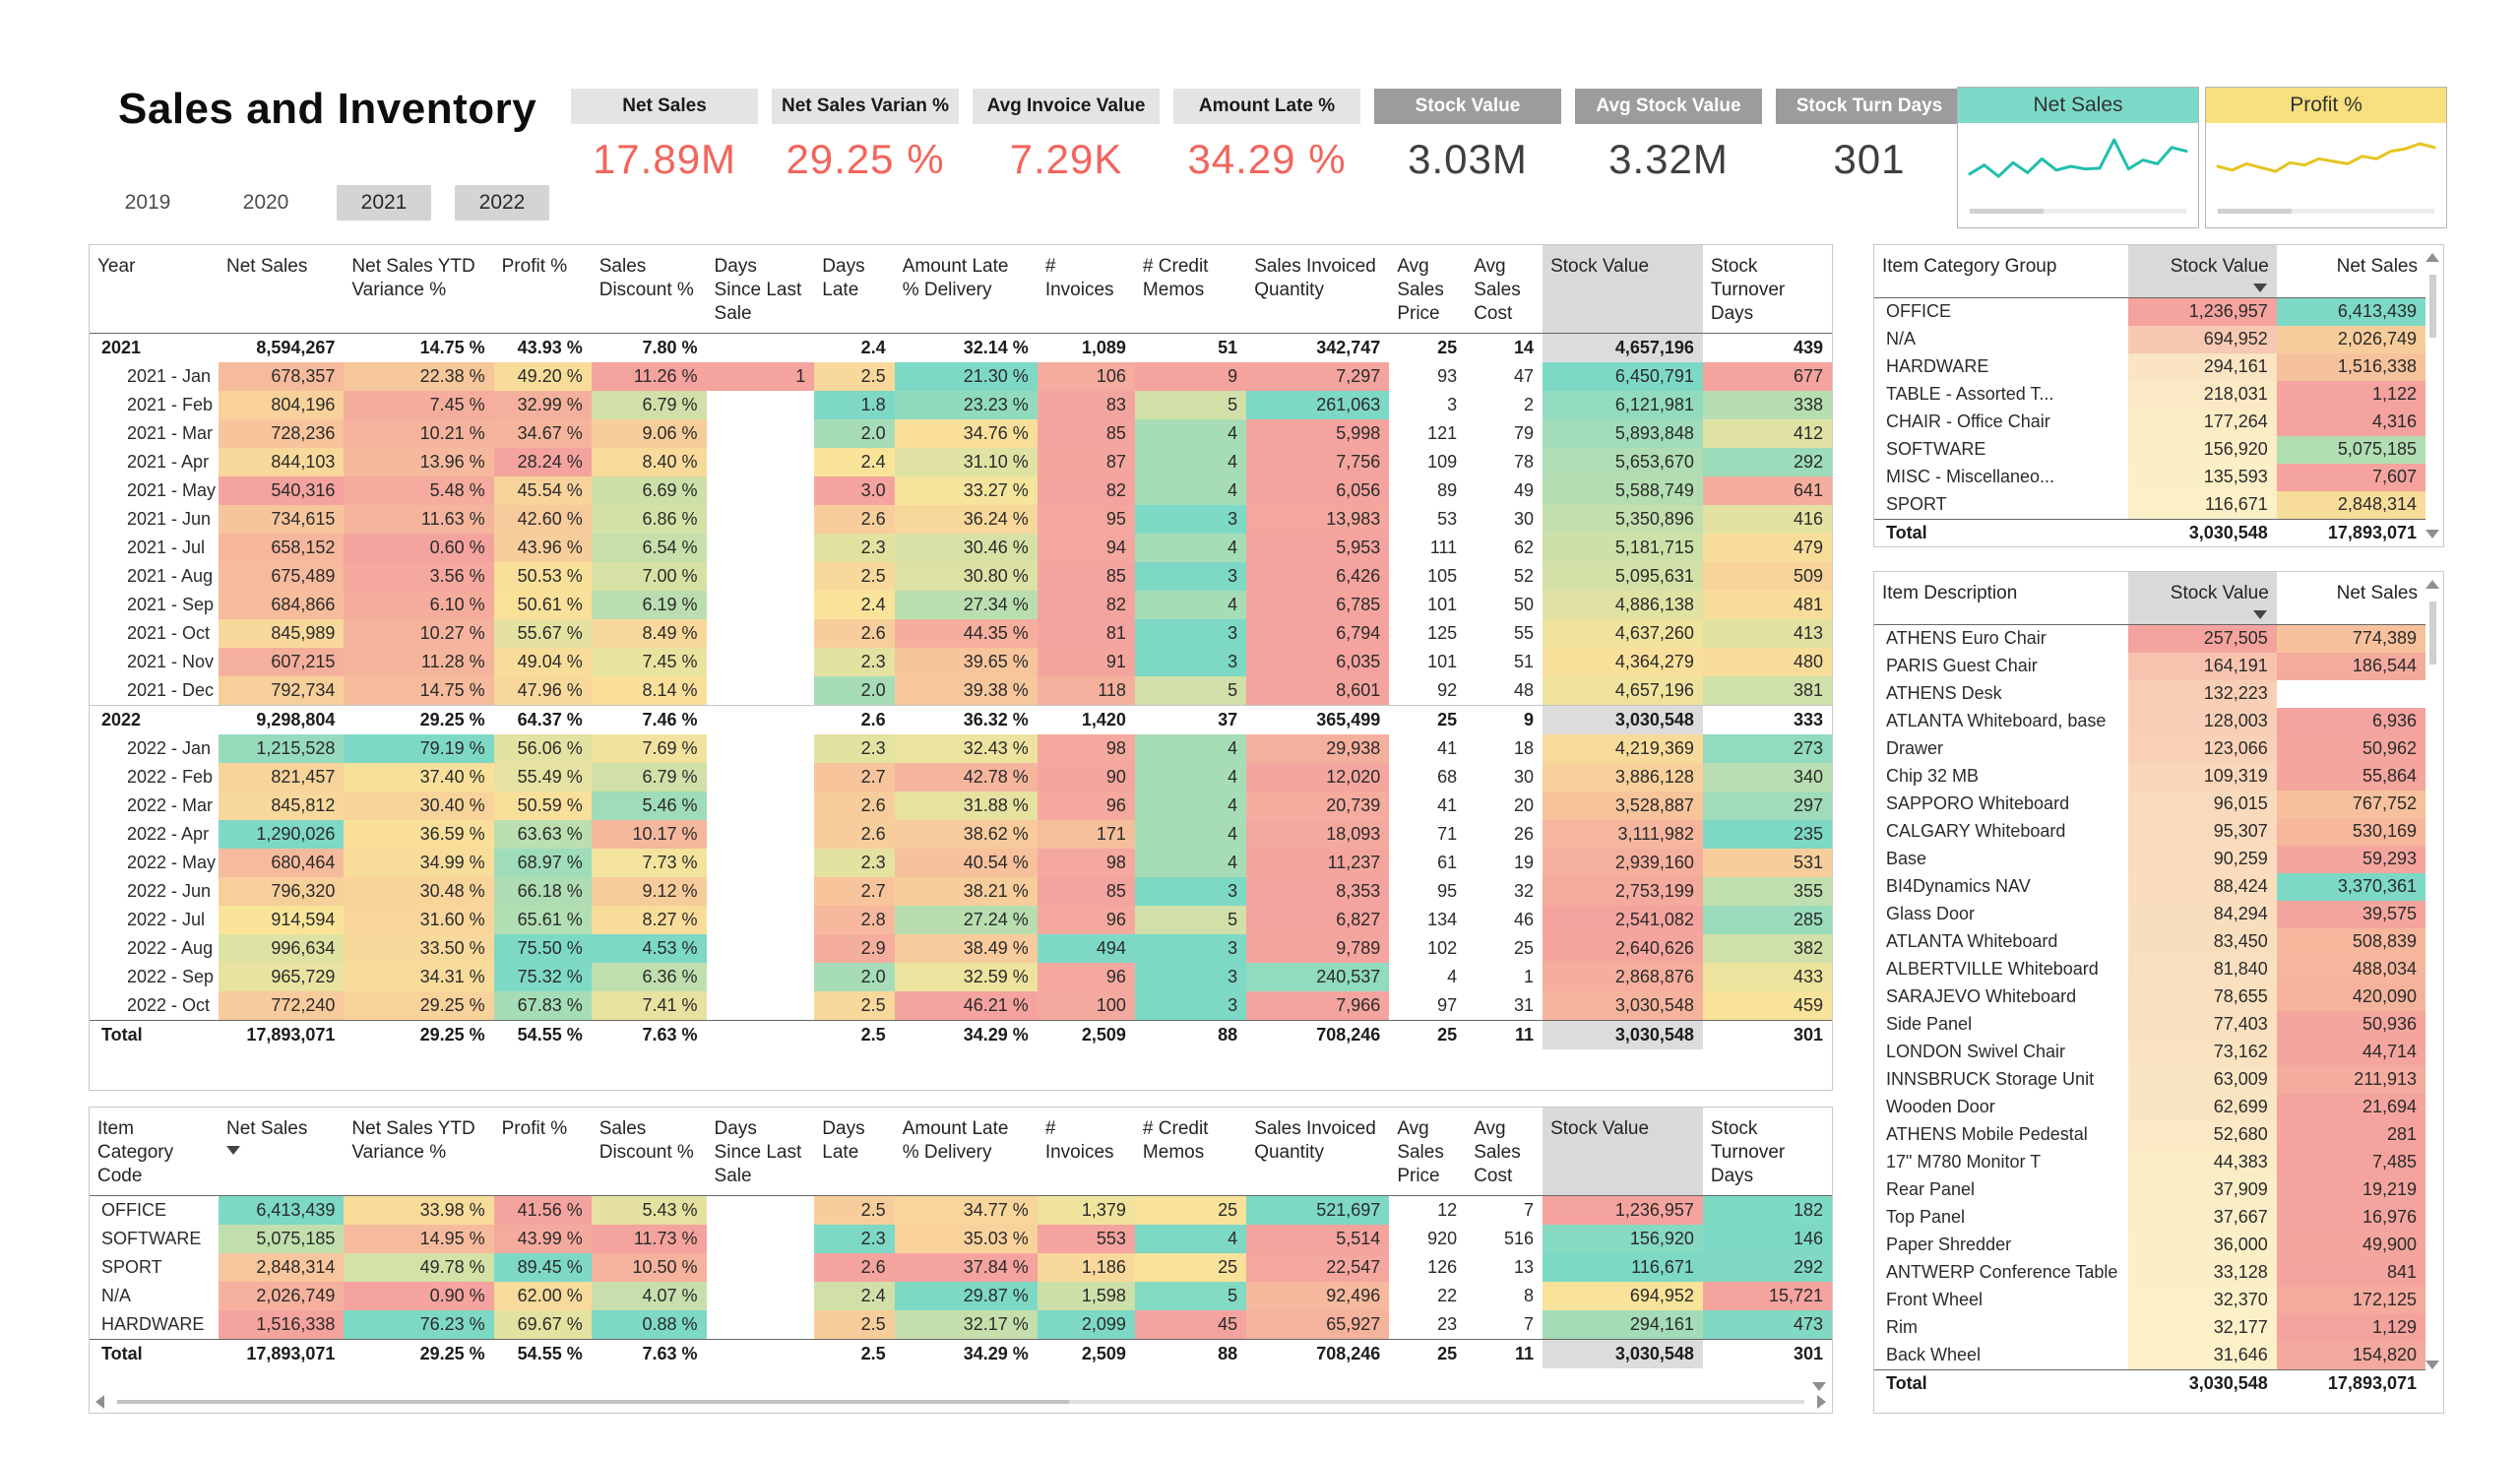 The image size is (2520, 1457). What do you see at coordinates (2150, 804) in the screenshot?
I see `table-row: SAPPORO Whiteboard 96,015 767,752` at bounding box center [2150, 804].